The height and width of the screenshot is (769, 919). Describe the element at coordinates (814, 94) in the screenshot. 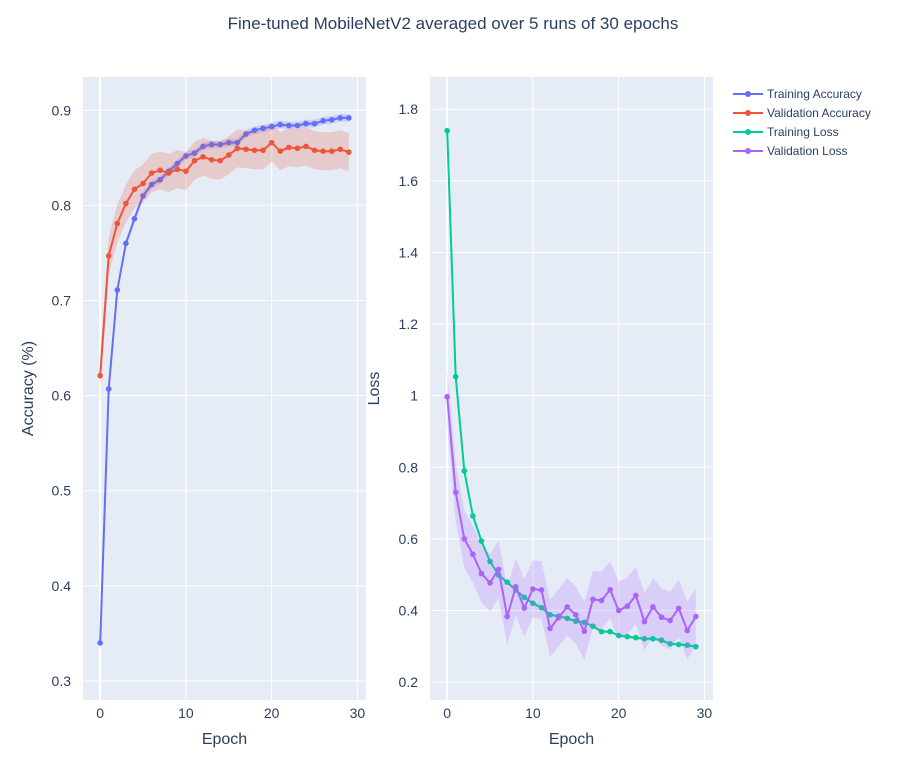

I see `legend-label: Training Accuracy` at that location.